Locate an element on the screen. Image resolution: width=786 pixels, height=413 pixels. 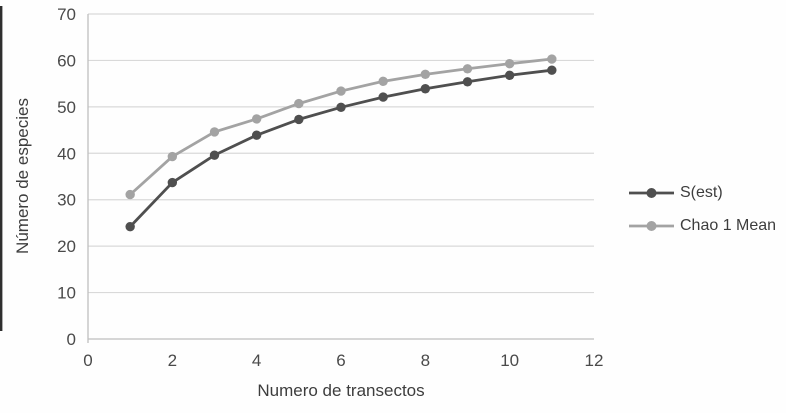
x-tick-label-2: 2 is located at coordinates (172, 360).